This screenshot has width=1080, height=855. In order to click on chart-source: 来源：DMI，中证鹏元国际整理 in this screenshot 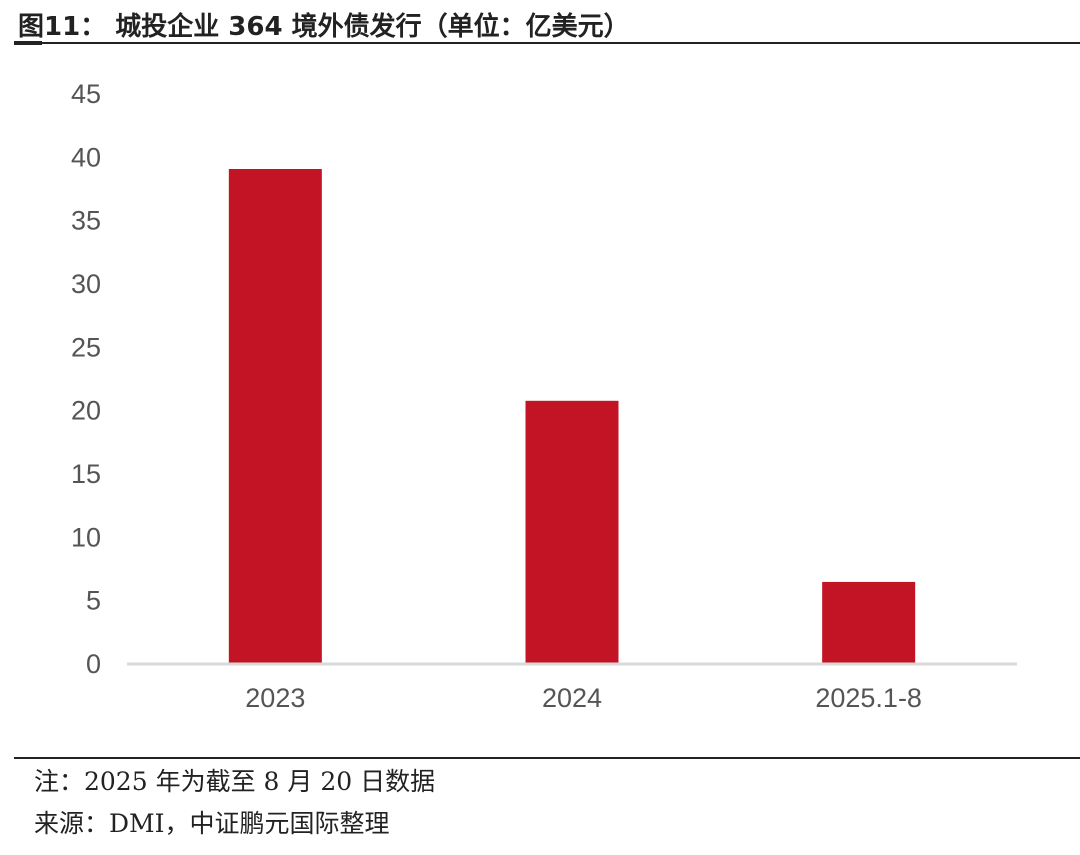, I will do `click(212, 823)`.